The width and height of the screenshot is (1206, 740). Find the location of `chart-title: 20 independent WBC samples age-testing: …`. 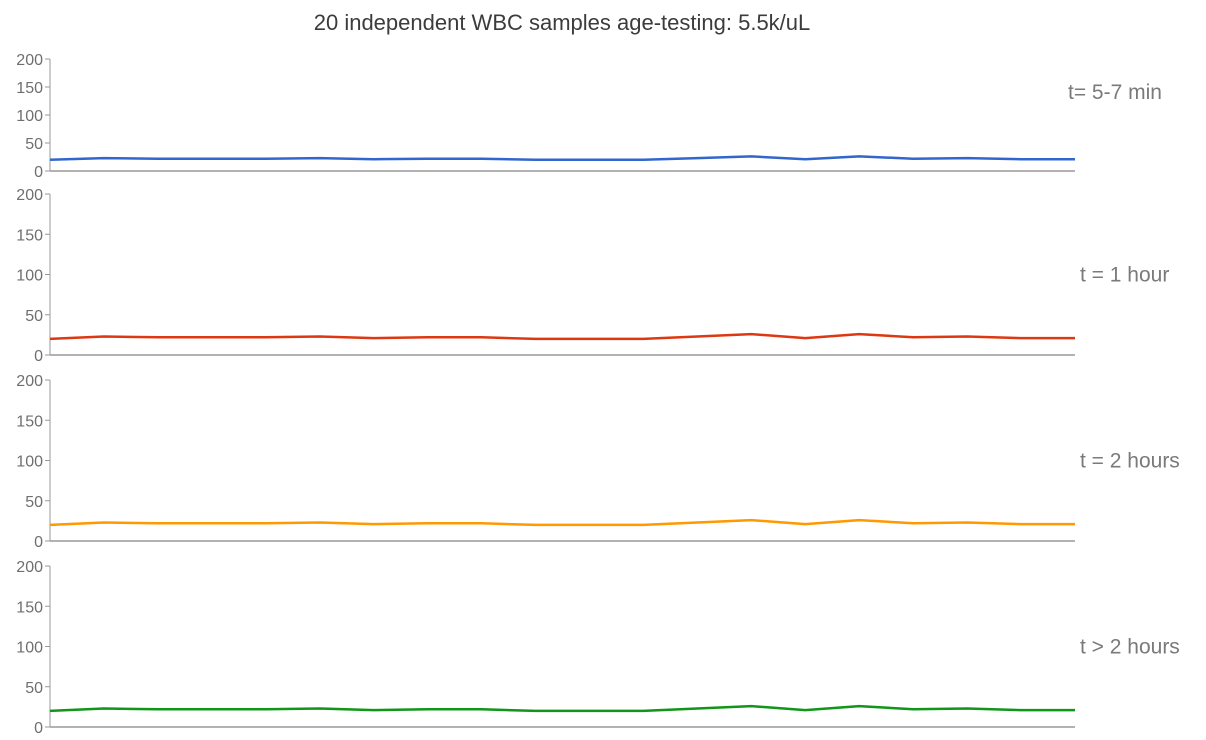

chart-title: 20 independent WBC samples age-testing: … is located at coordinates (562, 22).